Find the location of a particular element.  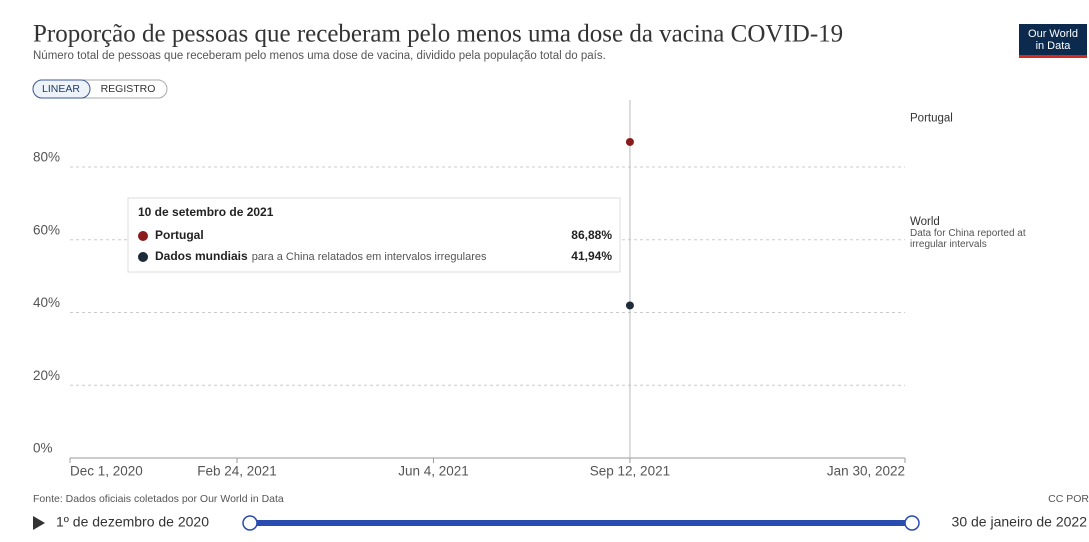

license: CC POR is located at coordinates (1068, 499).